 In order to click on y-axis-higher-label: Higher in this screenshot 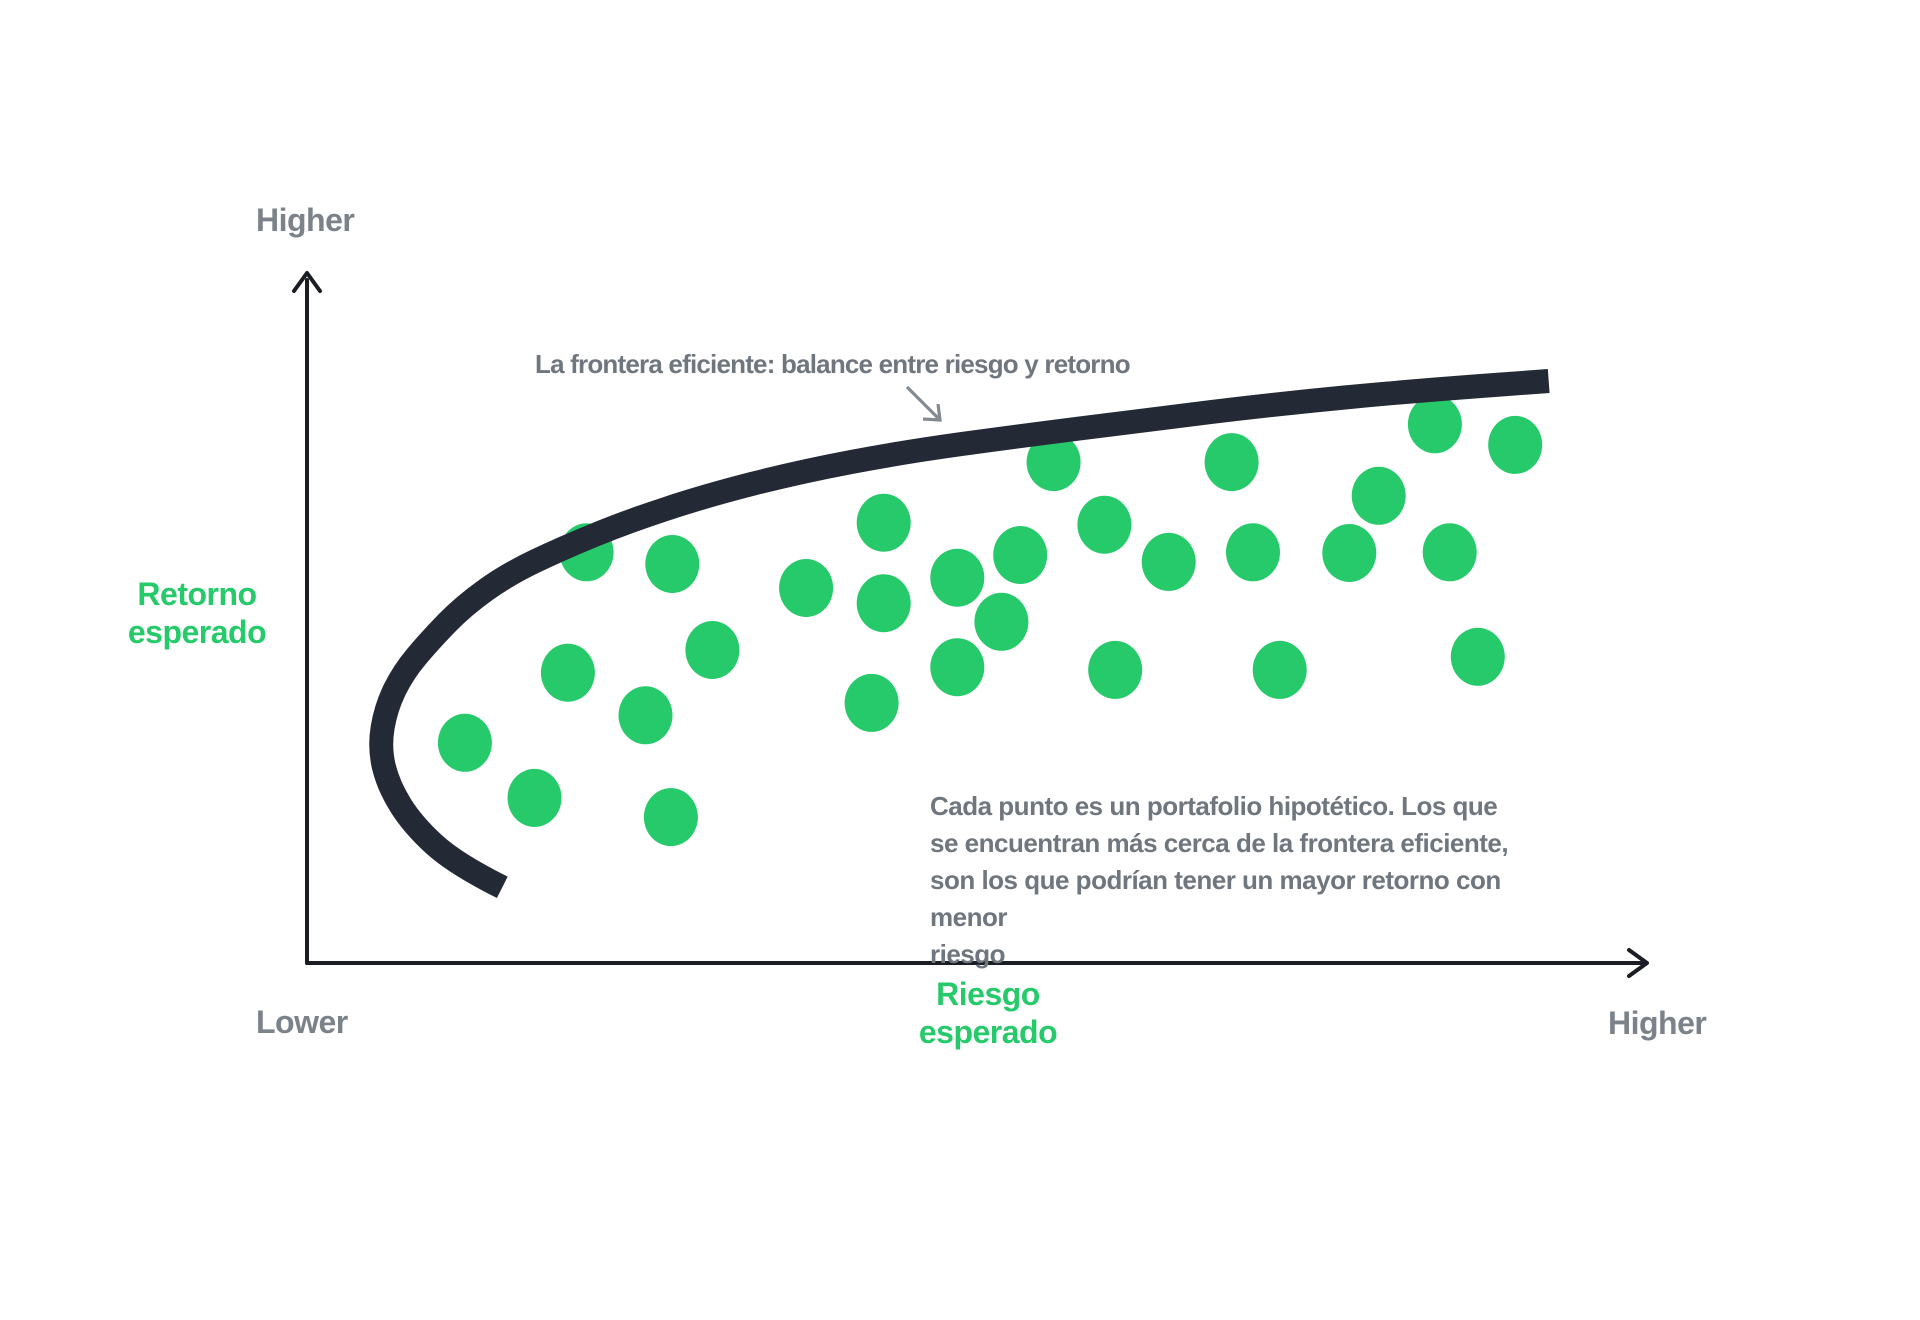, I will do `click(305, 220)`.